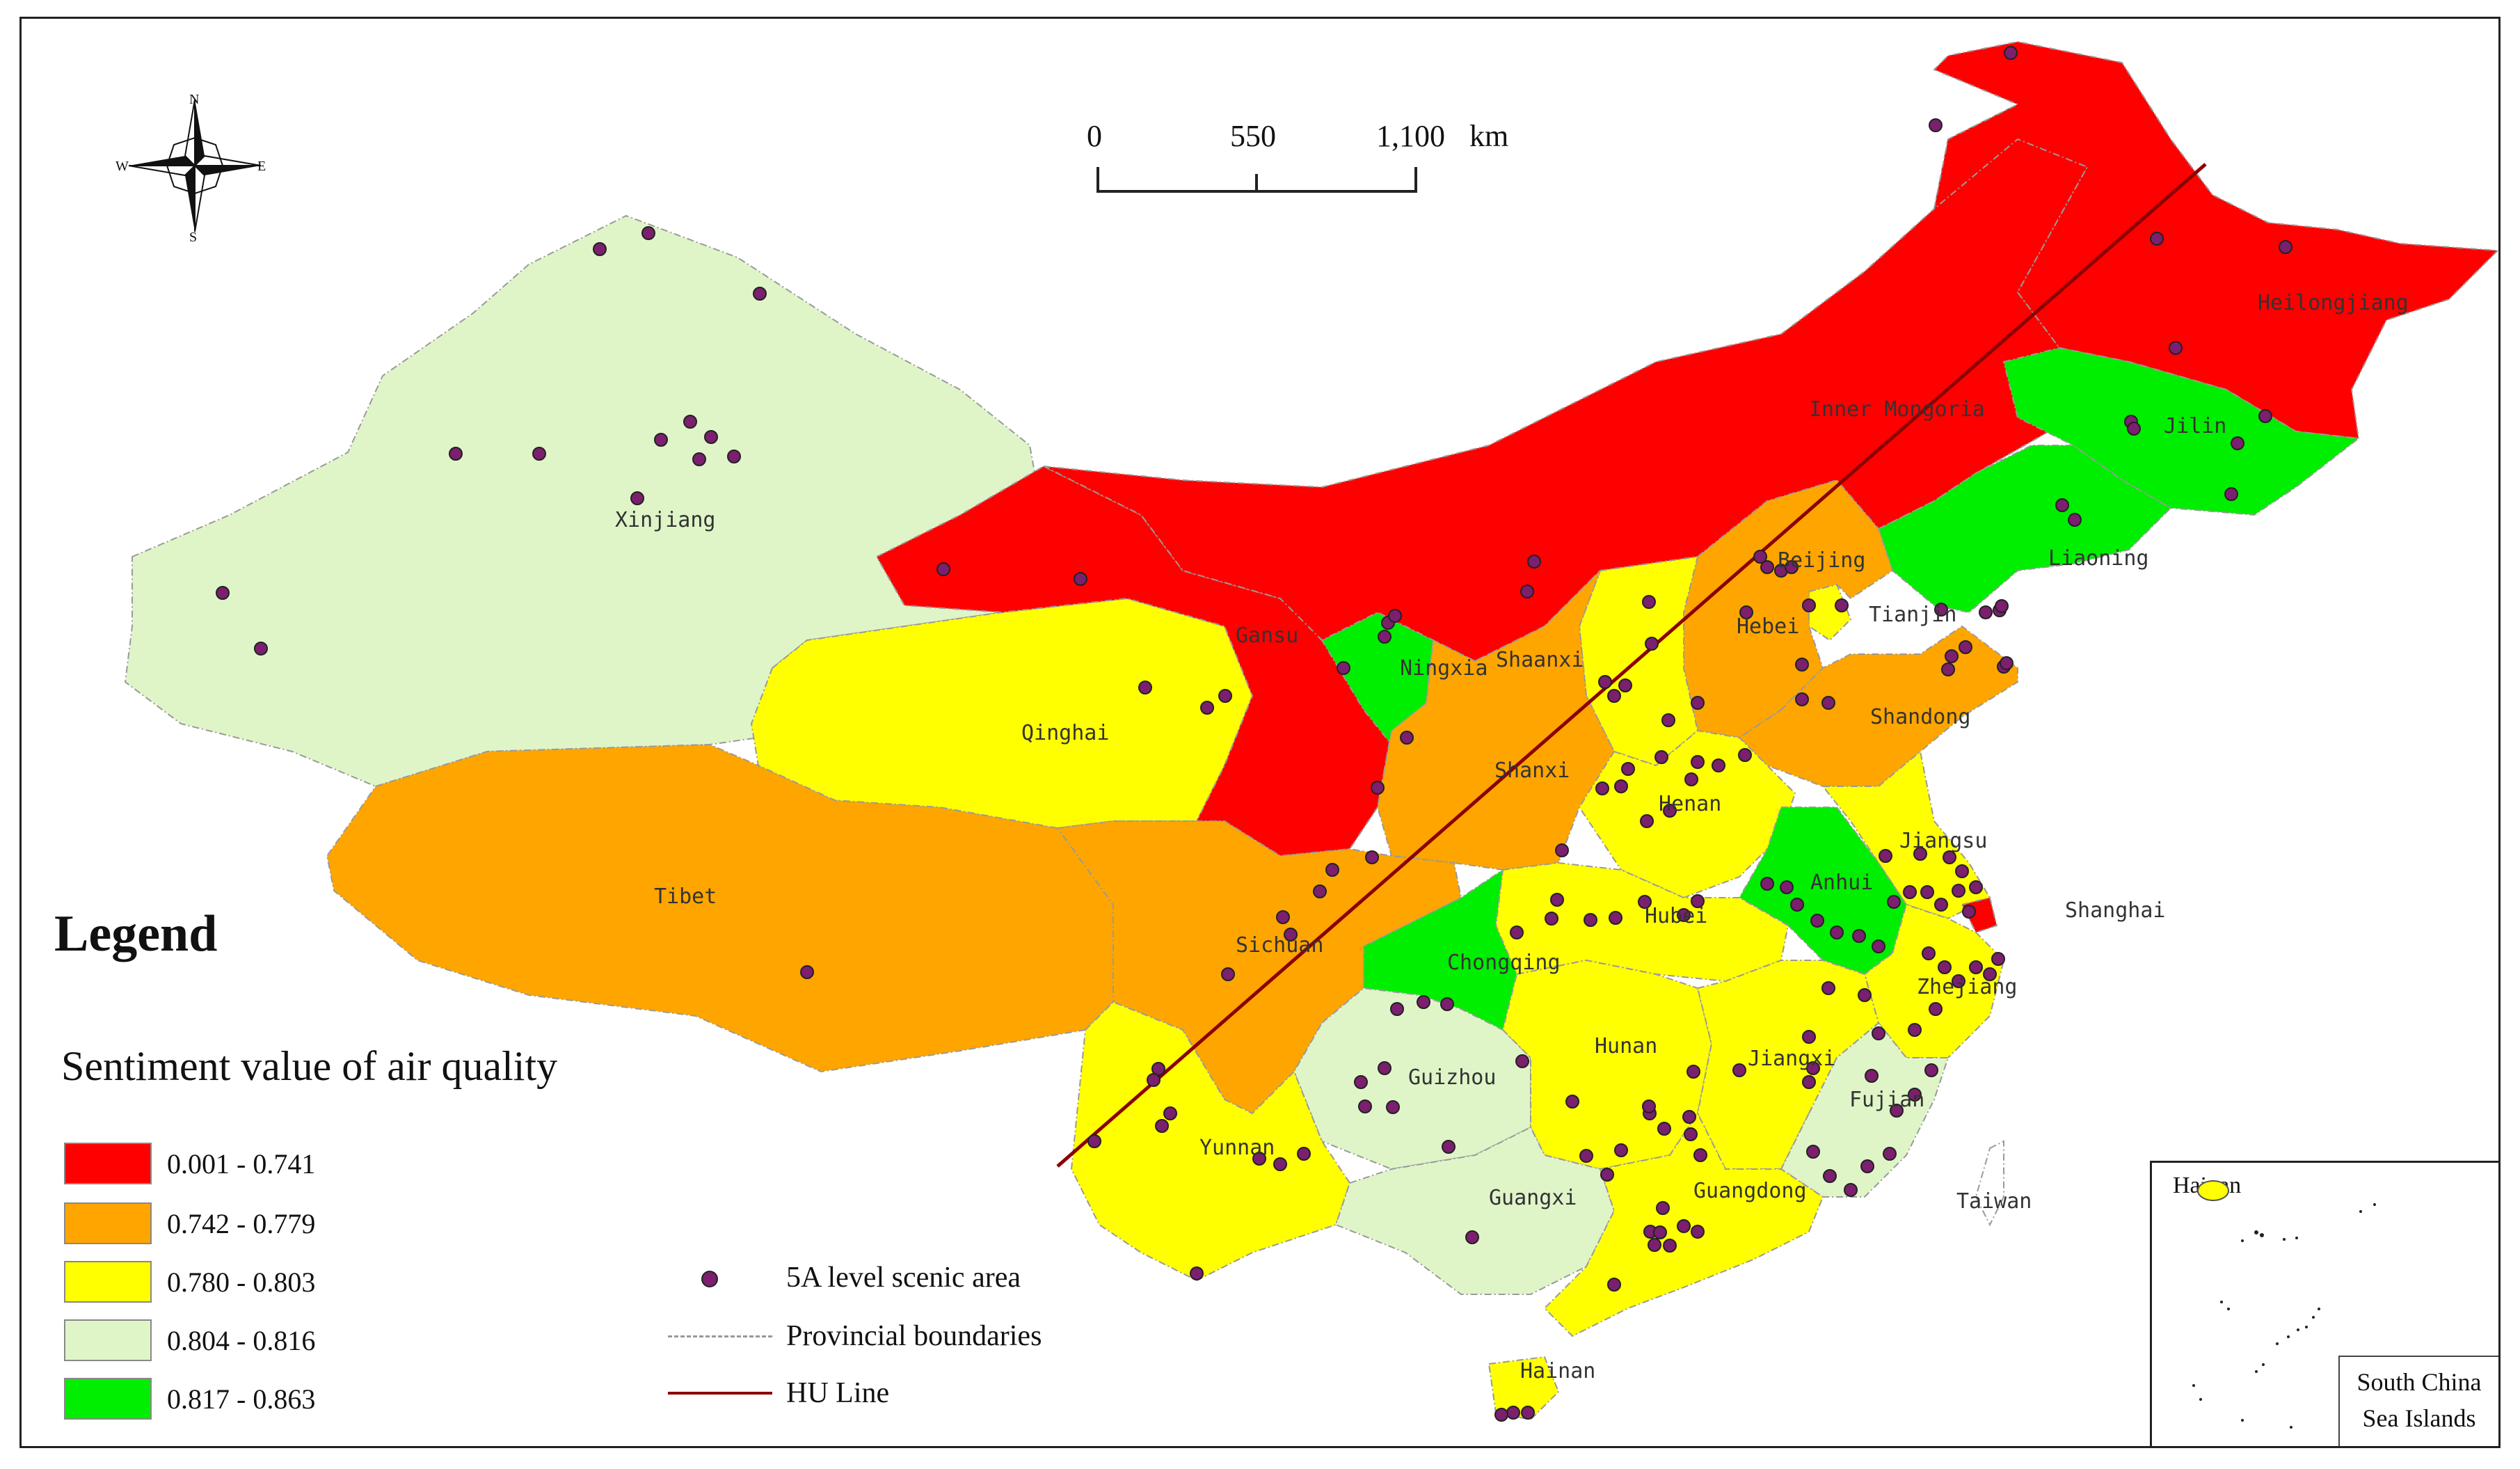 The height and width of the screenshot is (1469, 2520). Describe the element at coordinates (1532, 771) in the screenshot. I see `province-label-shanxi: Shanxi` at that location.